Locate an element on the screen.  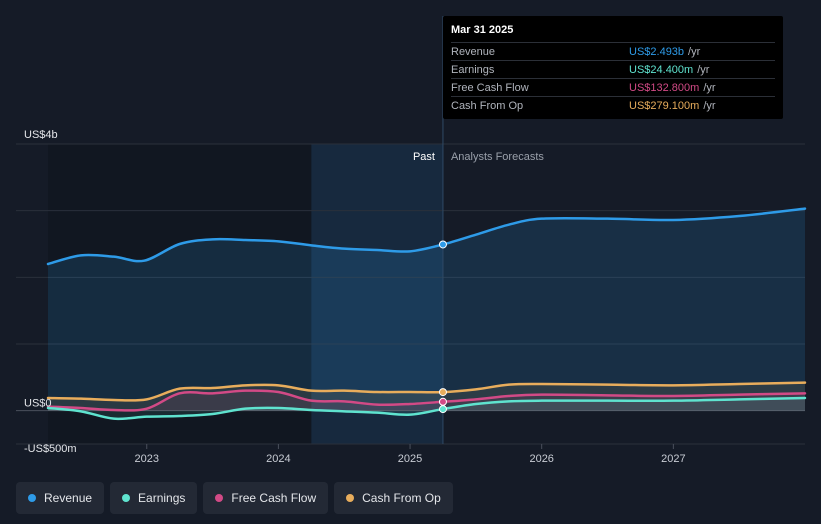
legend-label: Cash From Op is located at coordinates (401, 498).